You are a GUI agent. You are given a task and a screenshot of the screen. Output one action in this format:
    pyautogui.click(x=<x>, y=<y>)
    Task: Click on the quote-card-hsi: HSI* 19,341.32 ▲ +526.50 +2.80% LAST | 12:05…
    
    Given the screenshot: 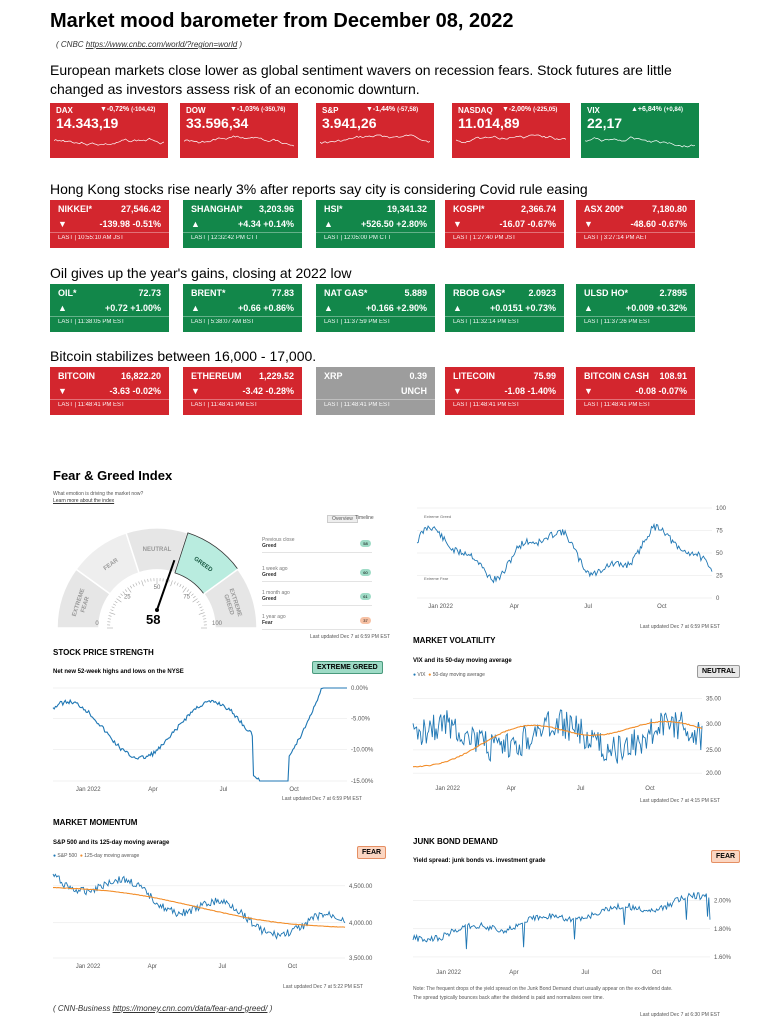 What is the action you would take?
    pyautogui.click(x=375, y=224)
    